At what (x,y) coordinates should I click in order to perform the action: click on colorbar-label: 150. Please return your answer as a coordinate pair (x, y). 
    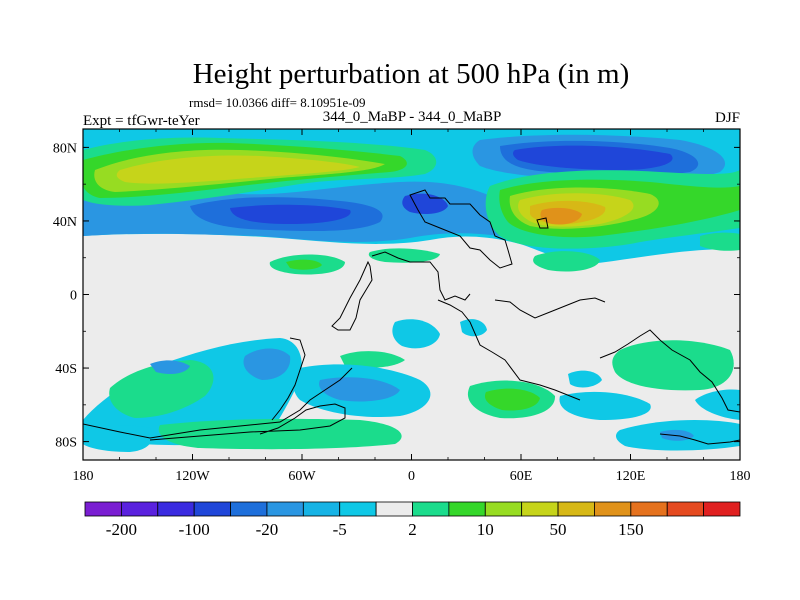
    Looking at the image, I should click on (631, 529).